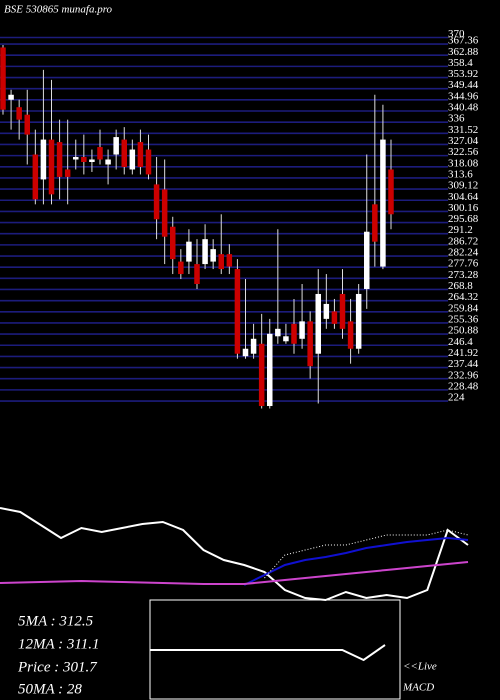 The width and height of the screenshot is (500, 700). Describe the element at coordinates (463, 74) in the screenshot. I see `y-tick-label: 353.92` at that location.